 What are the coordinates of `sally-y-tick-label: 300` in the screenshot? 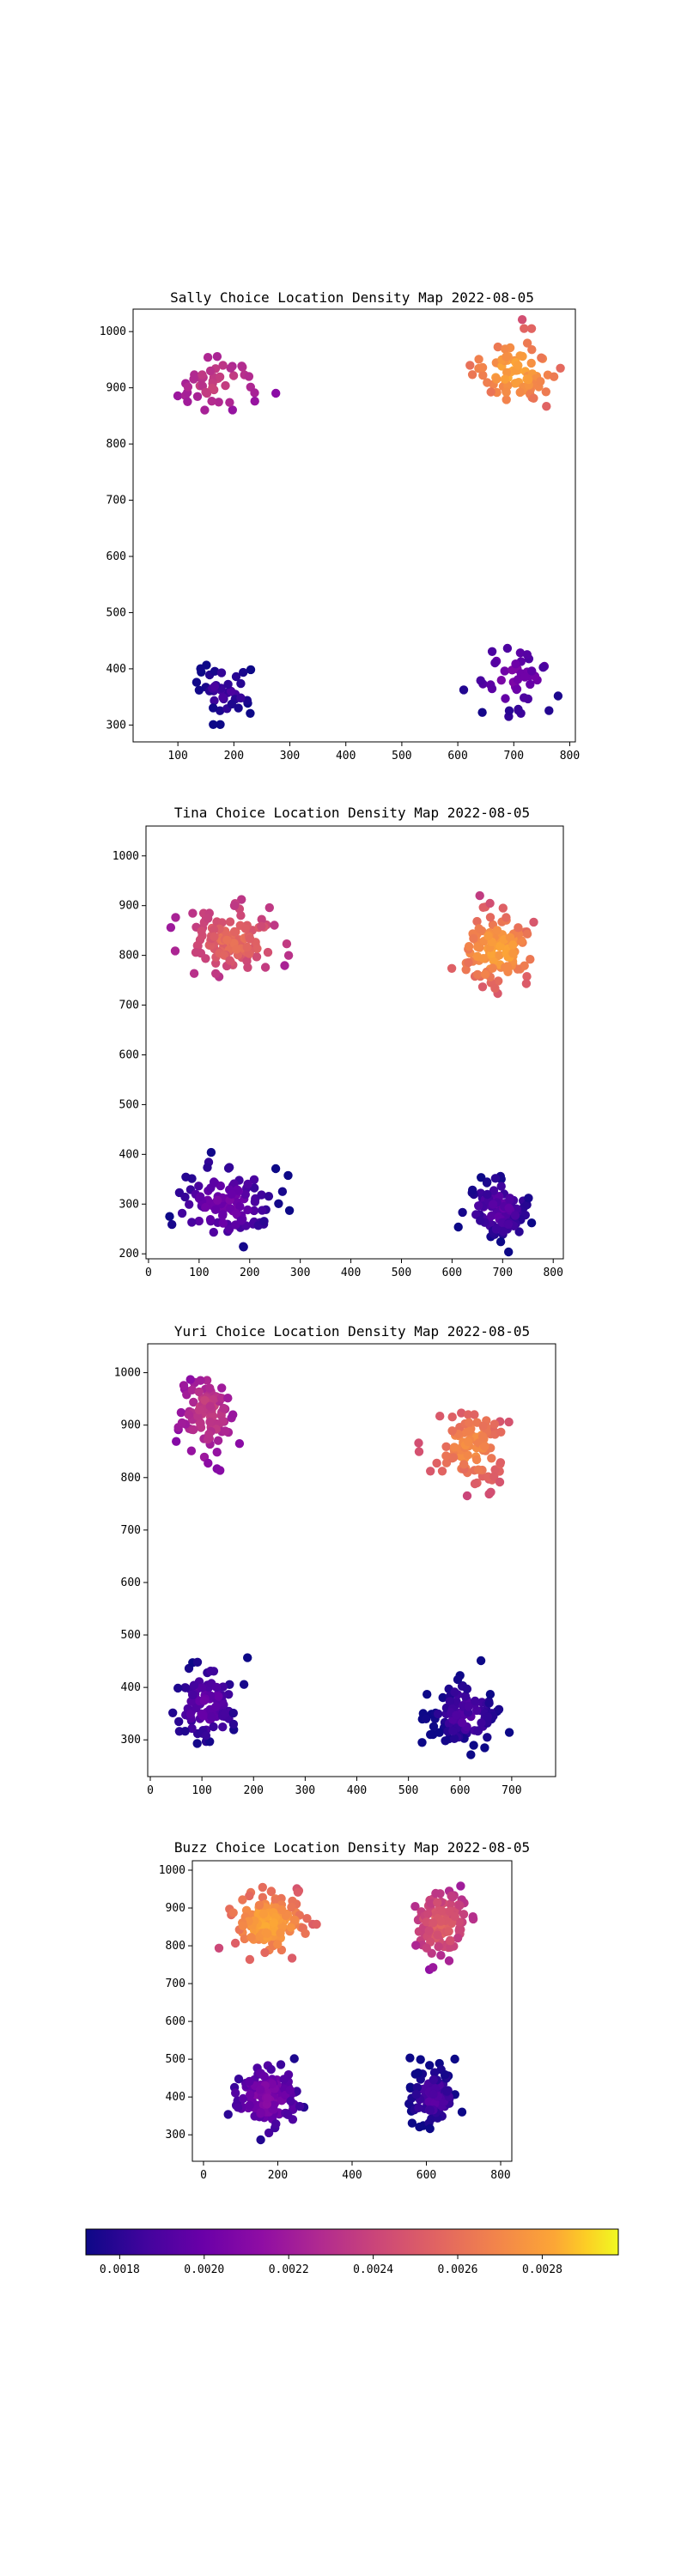 It's located at (116, 726).